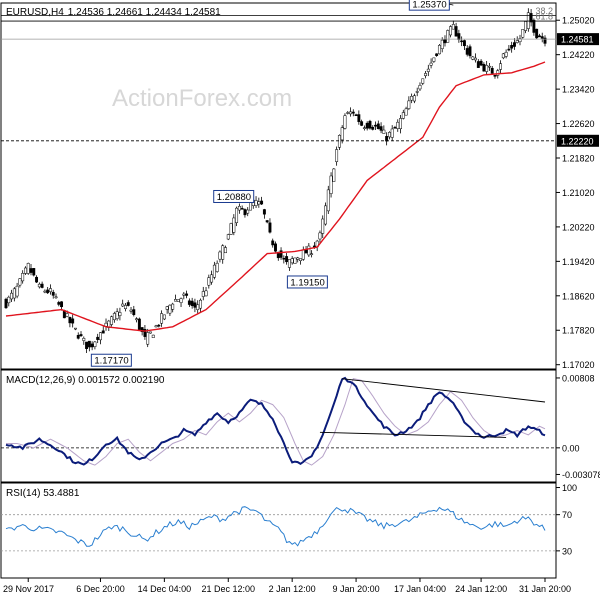 The height and width of the screenshot is (605, 600). Describe the element at coordinates (43, 493) in the screenshot. I see `rsi-title: RSI(14) 53.4881` at that location.